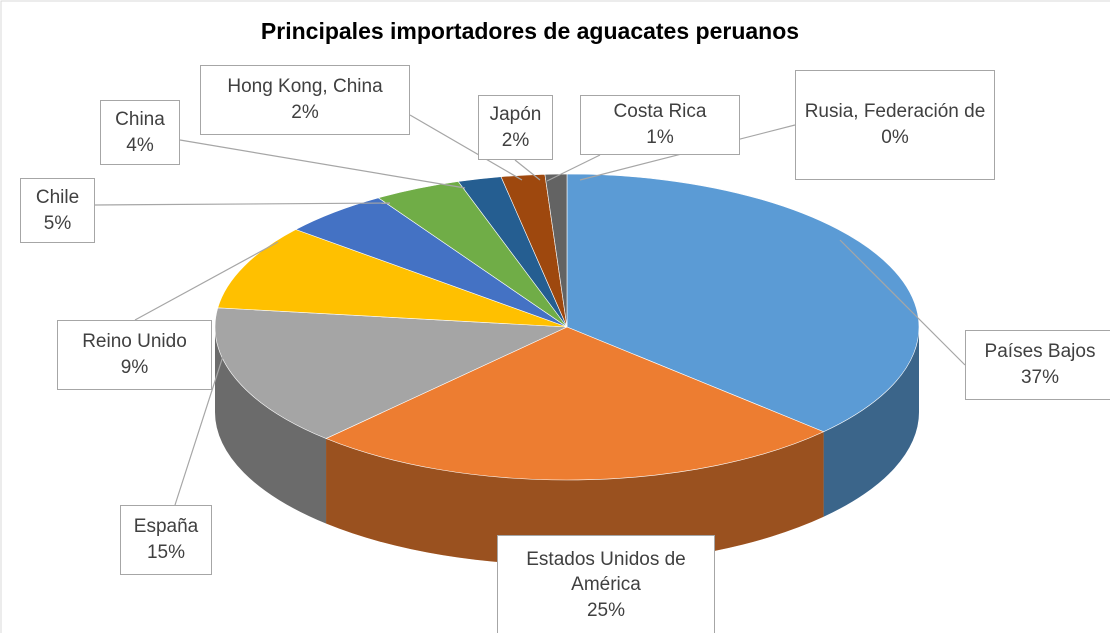 This screenshot has width=1110, height=633. What do you see at coordinates (140, 119) in the screenshot?
I see `label-name: China` at bounding box center [140, 119].